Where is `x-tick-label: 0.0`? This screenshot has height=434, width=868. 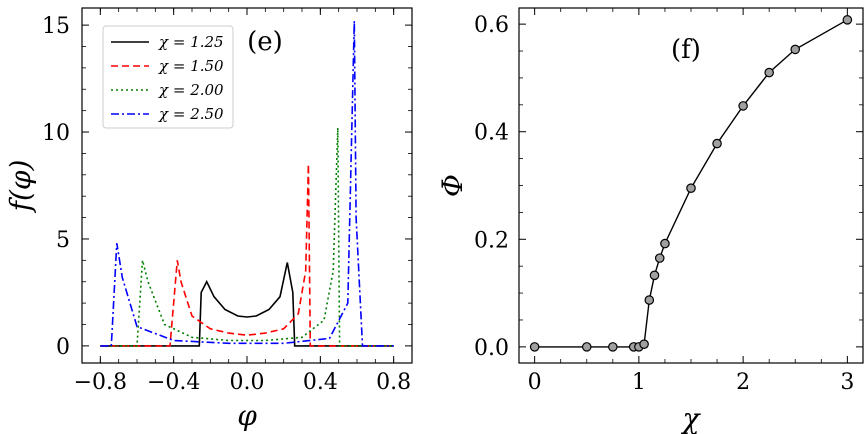 x-tick-label: 0.0 is located at coordinates (247, 382).